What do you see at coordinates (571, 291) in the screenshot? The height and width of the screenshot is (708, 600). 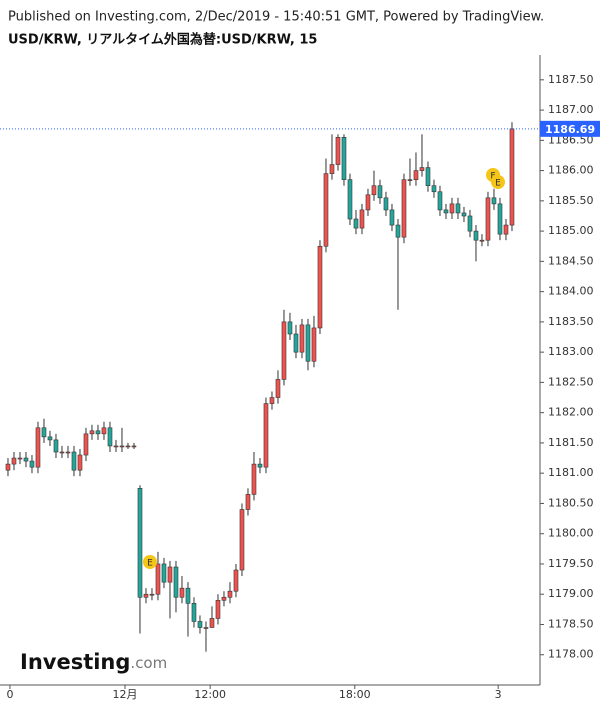 I see `y-tick-label: 1184.00` at bounding box center [571, 291].